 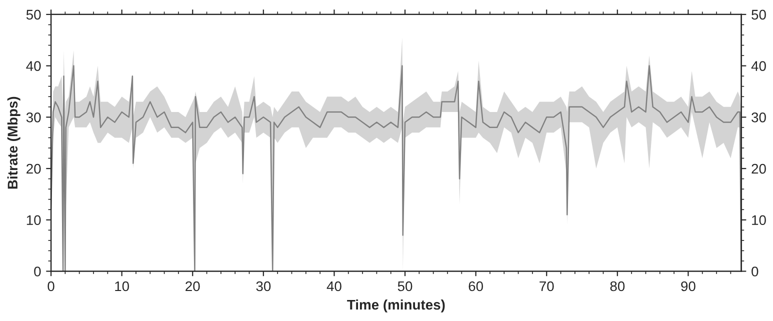 What do you see at coordinates (688, 286) in the screenshot?
I see `x-tick-label: 90` at bounding box center [688, 286].